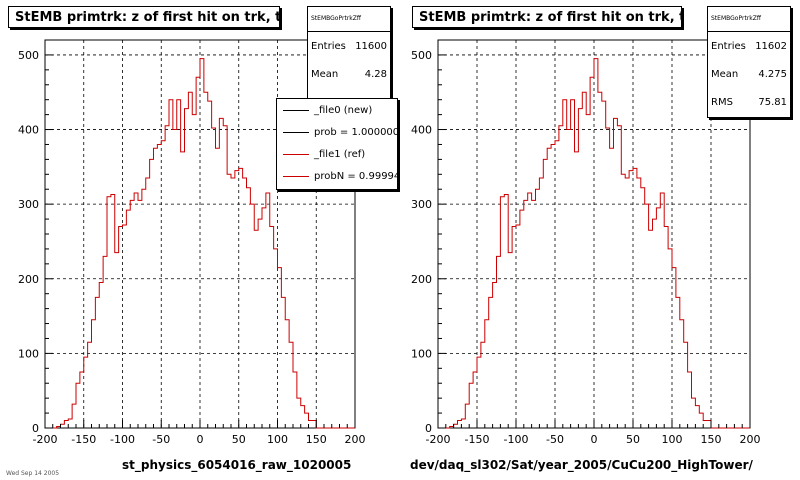 The height and width of the screenshot is (480, 800). Describe the element at coordinates (749, 102) in the screenshot. I see `right-stats-rms-row: RMS 75.81` at that location.